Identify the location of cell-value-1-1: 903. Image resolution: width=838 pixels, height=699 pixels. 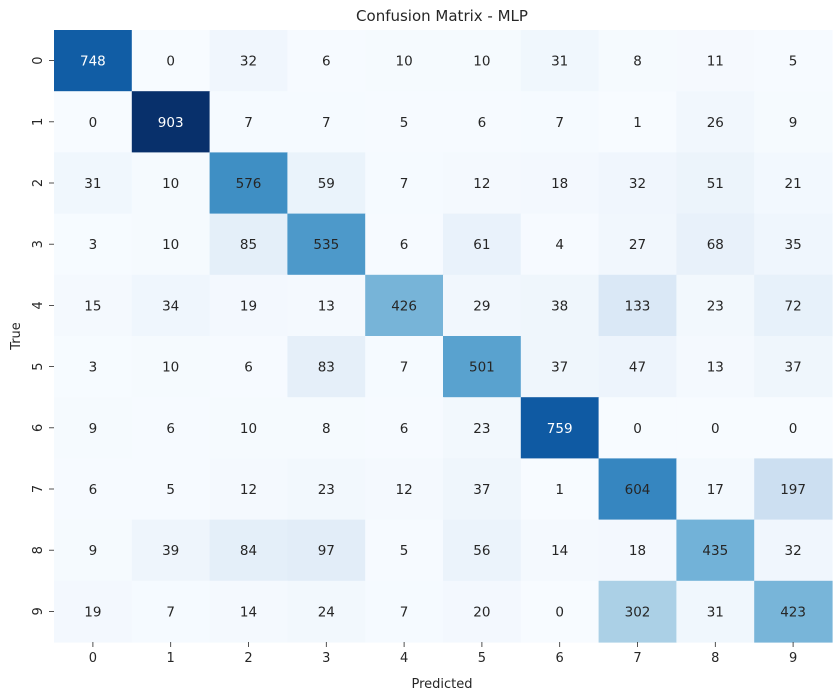
(171, 123).